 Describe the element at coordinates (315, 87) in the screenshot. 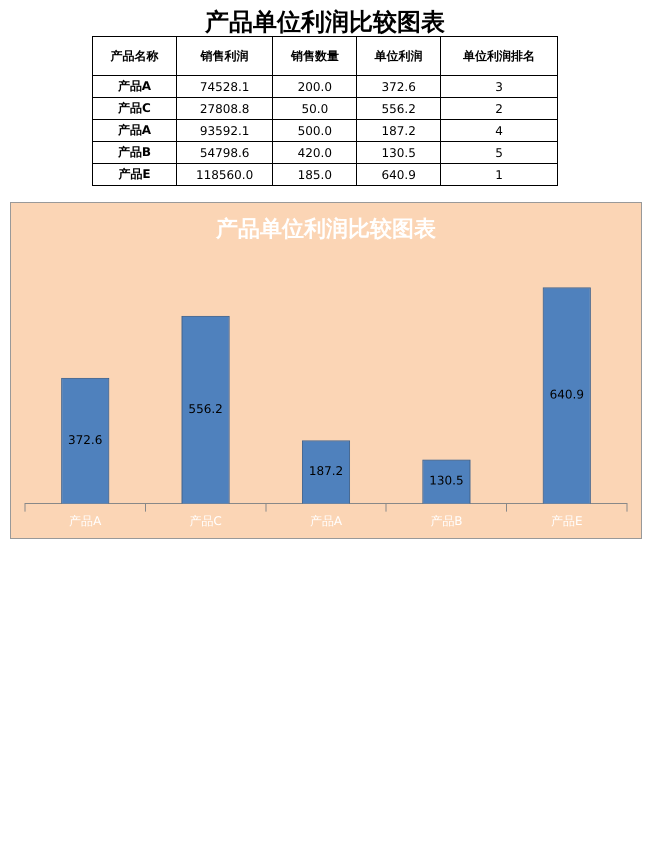

I see `text: 200.0` at that location.